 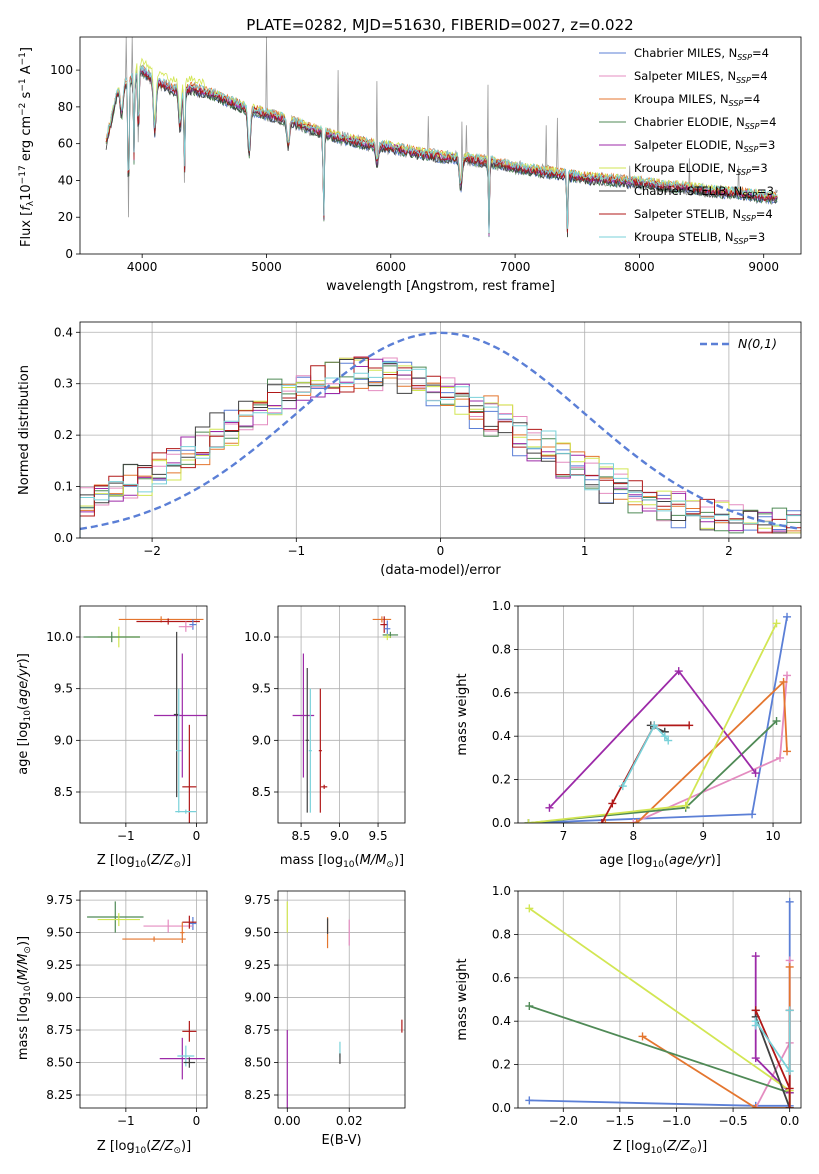 I want to click on age_vs_Z-frame, so click(x=143, y=714).